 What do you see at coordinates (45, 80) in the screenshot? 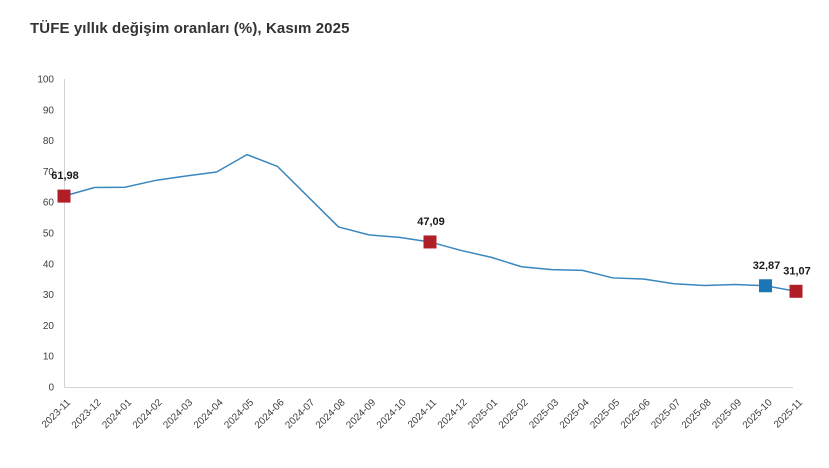
I see `y-tick-label: 100` at bounding box center [45, 80].